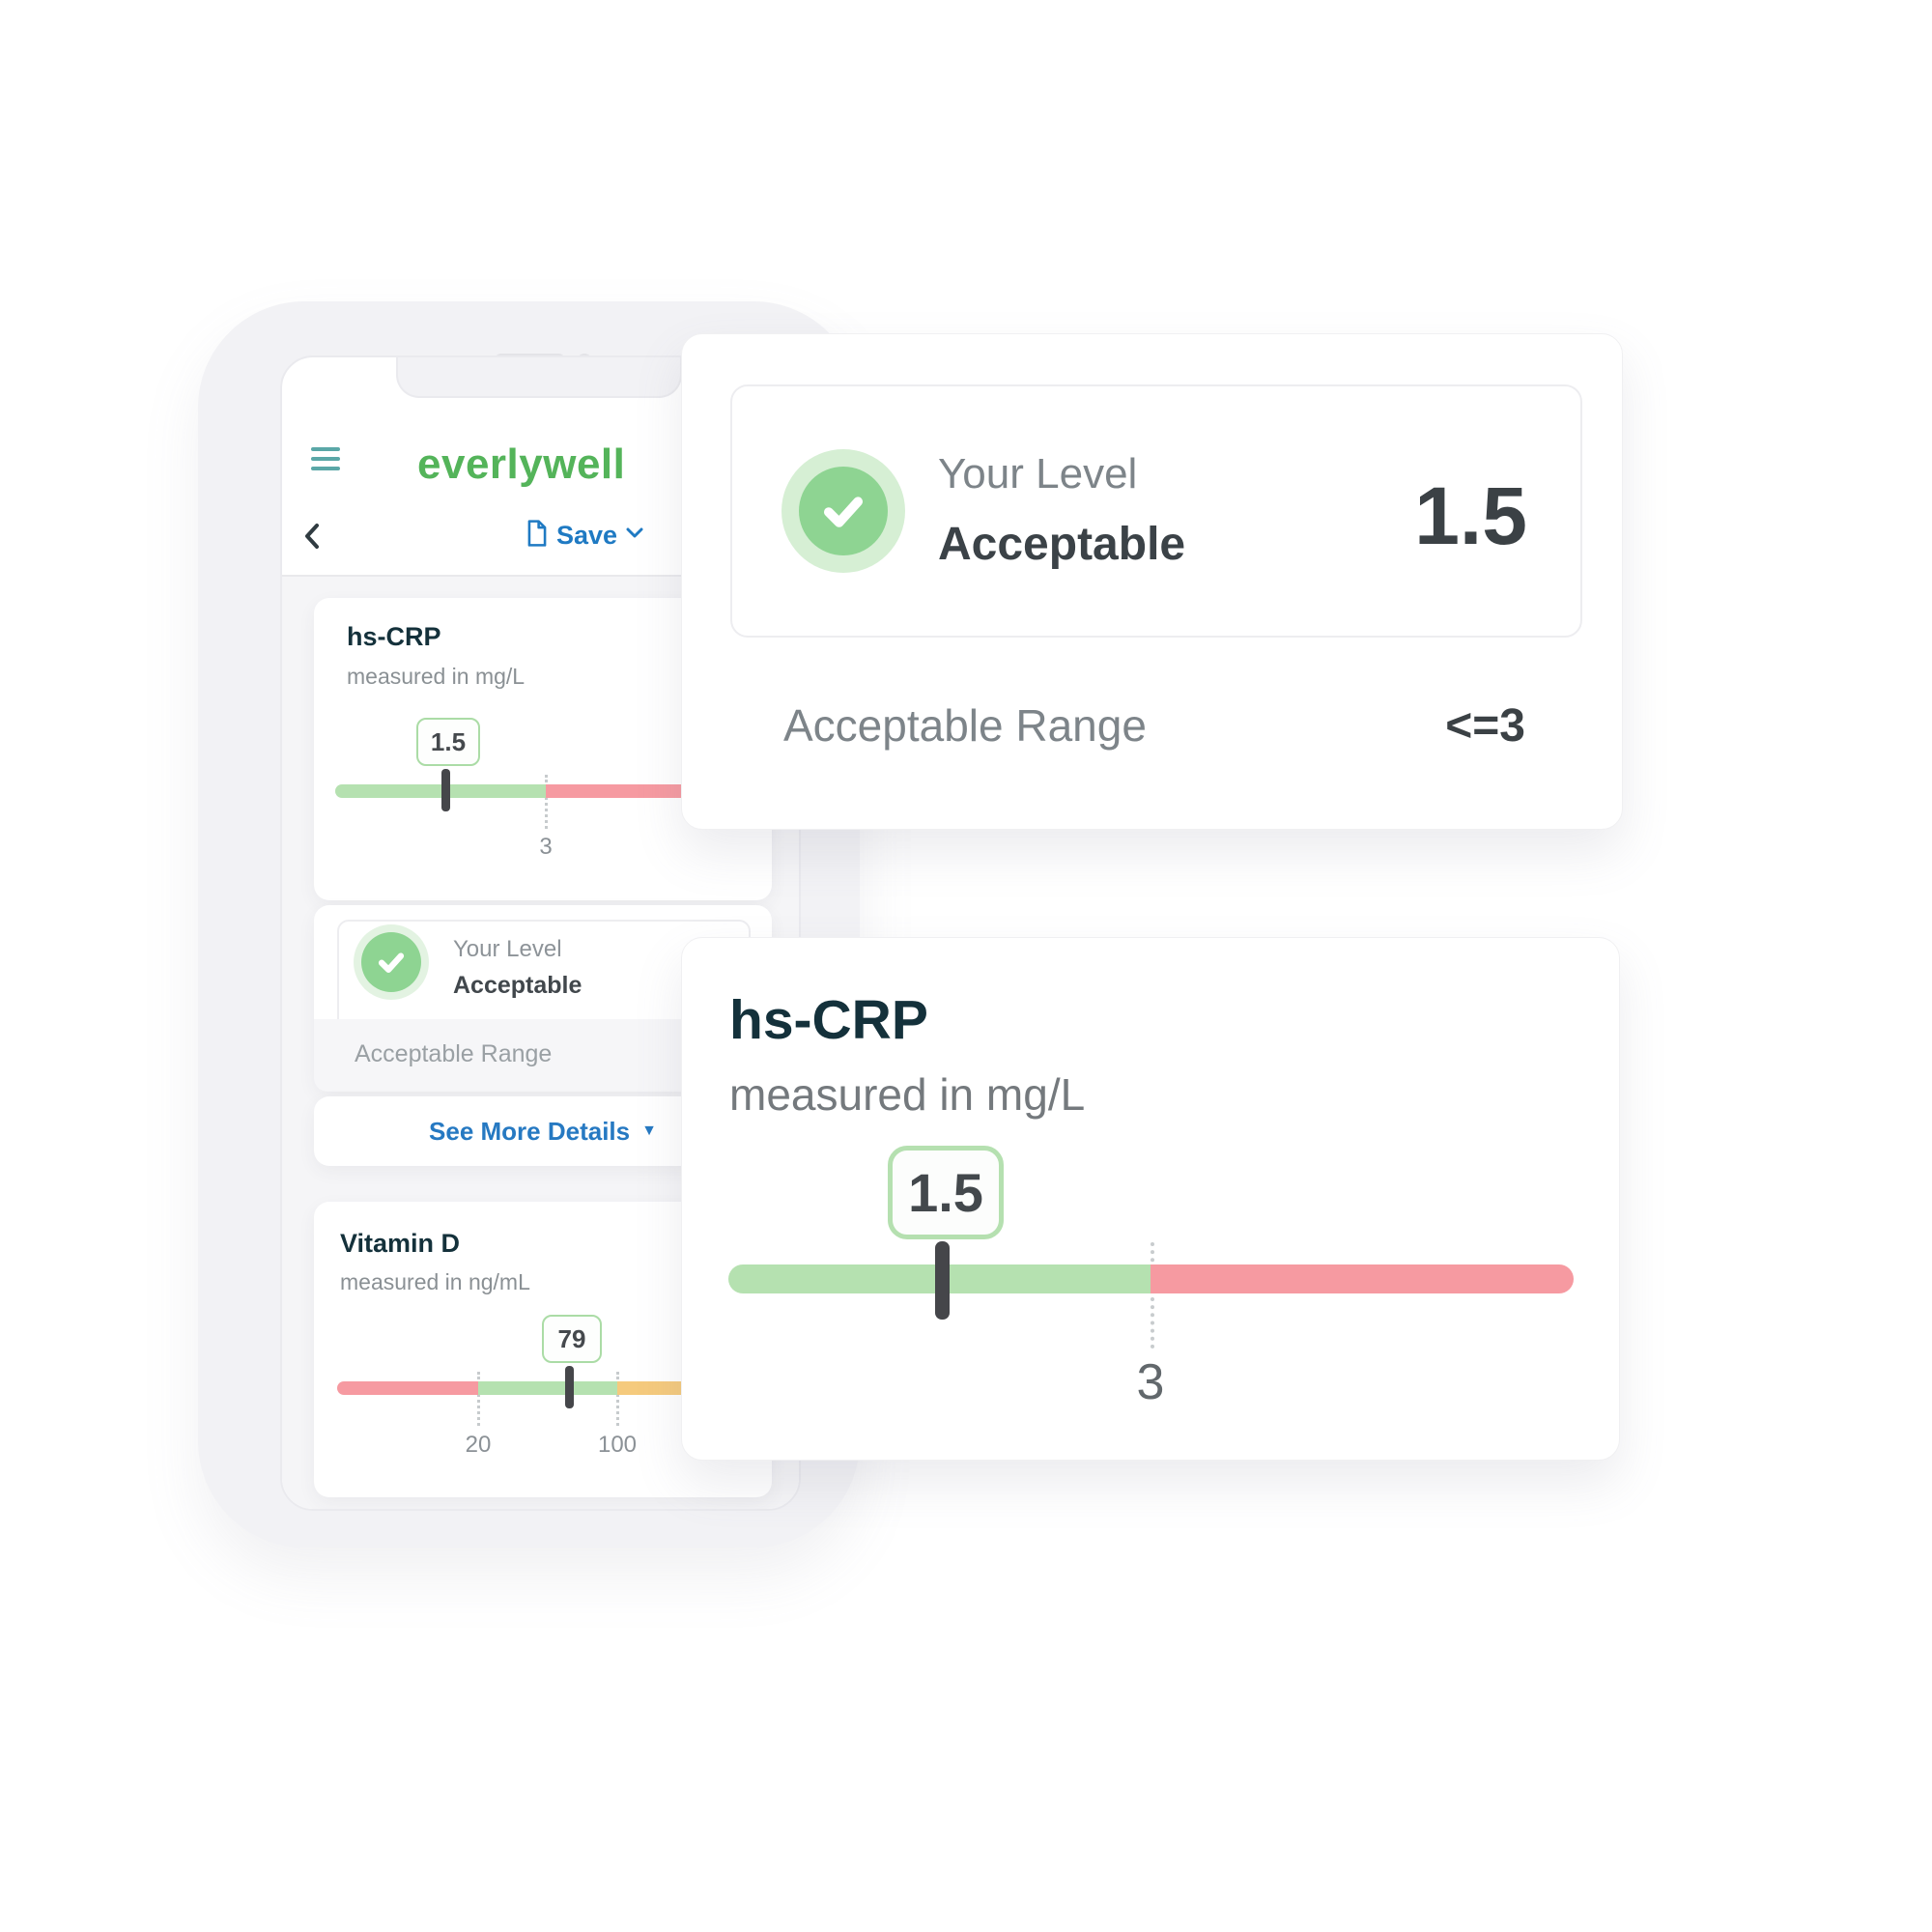 Image resolution: width=1932 pixels, height=1932 pixels. I want to click on detail-level-box: Your Level Acceptable 1.5, so click(1156, 511).